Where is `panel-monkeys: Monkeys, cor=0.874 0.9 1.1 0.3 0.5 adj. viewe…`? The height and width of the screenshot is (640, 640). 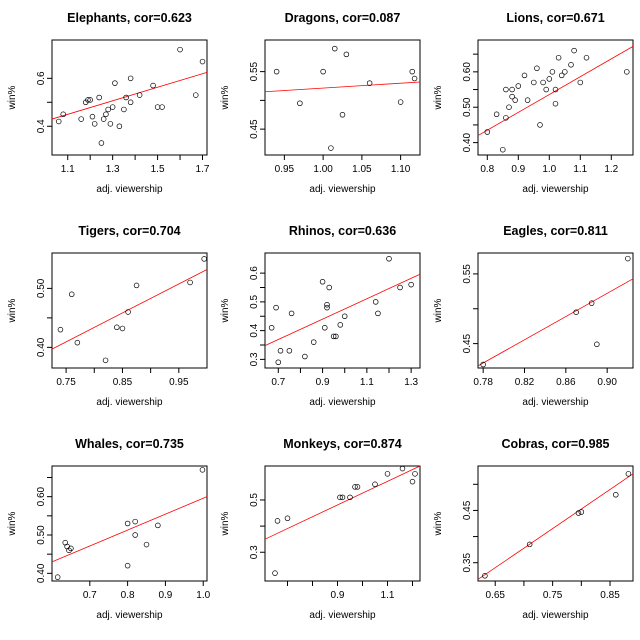 panel-monkeys: Monkeys, cor=0.874 0.9 1.1 0.3 0.5 adj. viewe… is located at coordinates (320, 529).